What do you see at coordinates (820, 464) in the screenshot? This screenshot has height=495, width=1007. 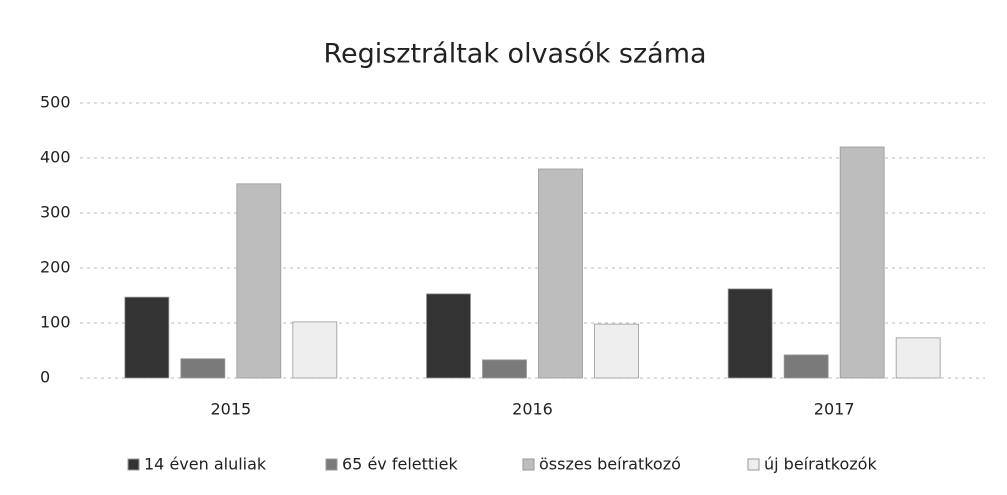 I see `legend-label: új beíratkozók` at bounding box center [820, 464].